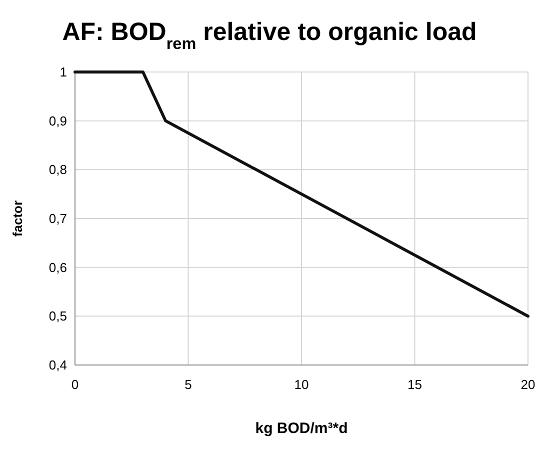  What do you see at coordinates (57, 267) in the screenshot?
I see `y-tick-label: 0,6` at bounding box center [57, 267].